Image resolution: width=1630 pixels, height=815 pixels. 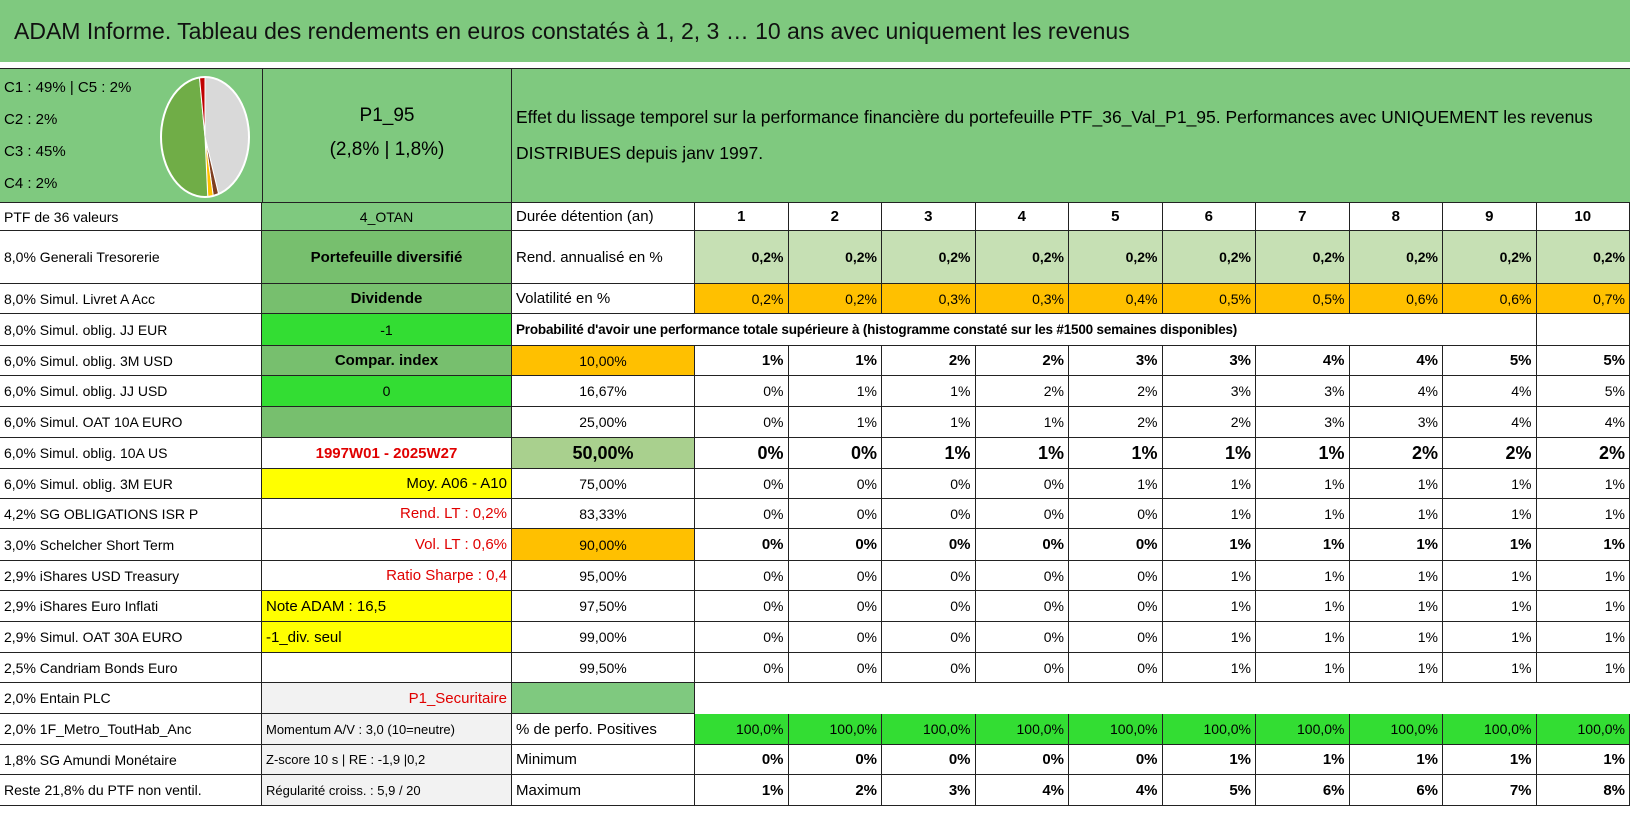 I want to click on pie-legend: C2 : 2%, so click(x=31, y=119).